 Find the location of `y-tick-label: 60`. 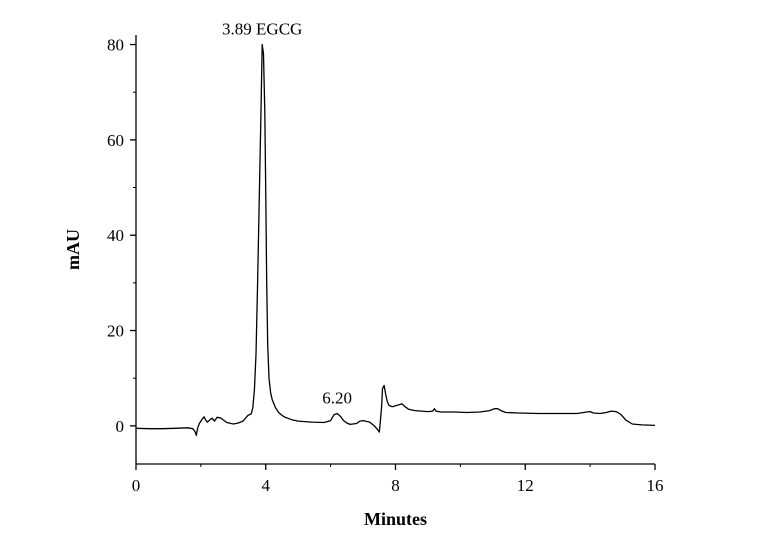

y-tick-label: 60 is located at coordinates (115, 140).